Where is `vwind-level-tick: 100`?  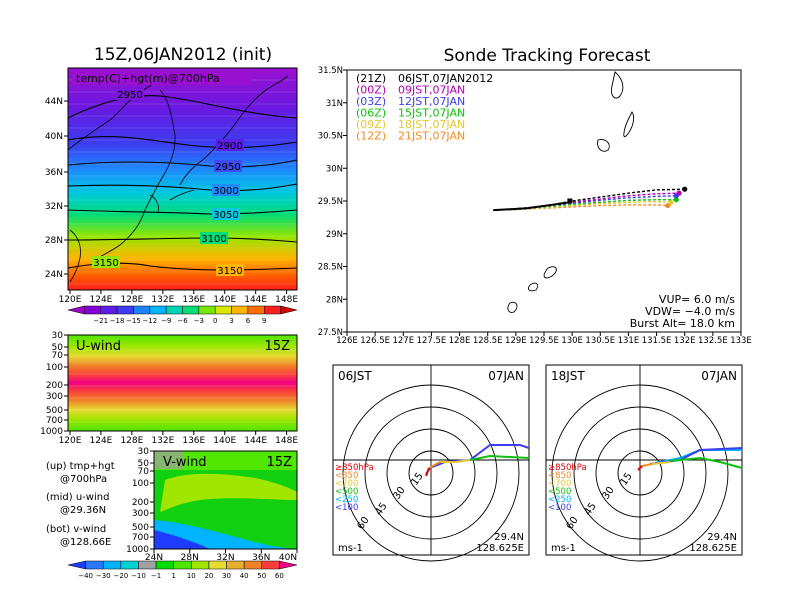 vwind-level-tick: 100 is located at coordinates (140, 484).